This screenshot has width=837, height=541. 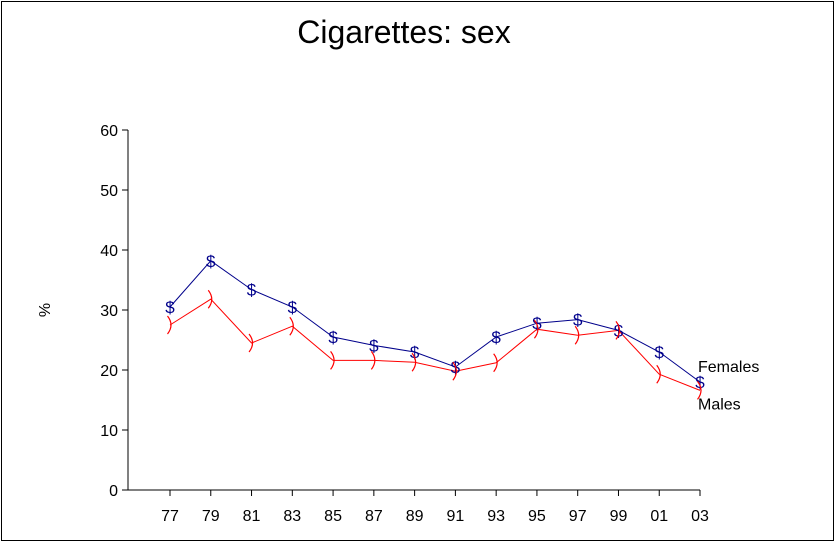 What do you see at coordinates (435, 344) in the screenshot?
I see `series-line-males` at bounding box center [435, 344].